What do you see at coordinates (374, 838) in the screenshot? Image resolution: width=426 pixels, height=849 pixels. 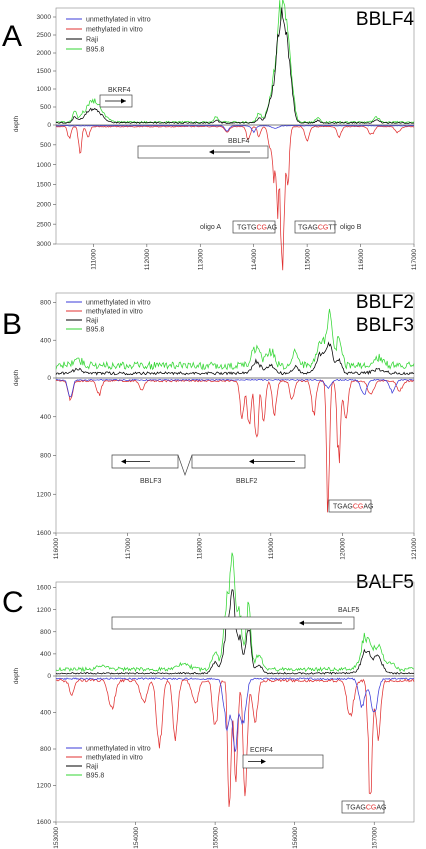 I see `x-tick-label: 157000` at bounding box center [374, 838].